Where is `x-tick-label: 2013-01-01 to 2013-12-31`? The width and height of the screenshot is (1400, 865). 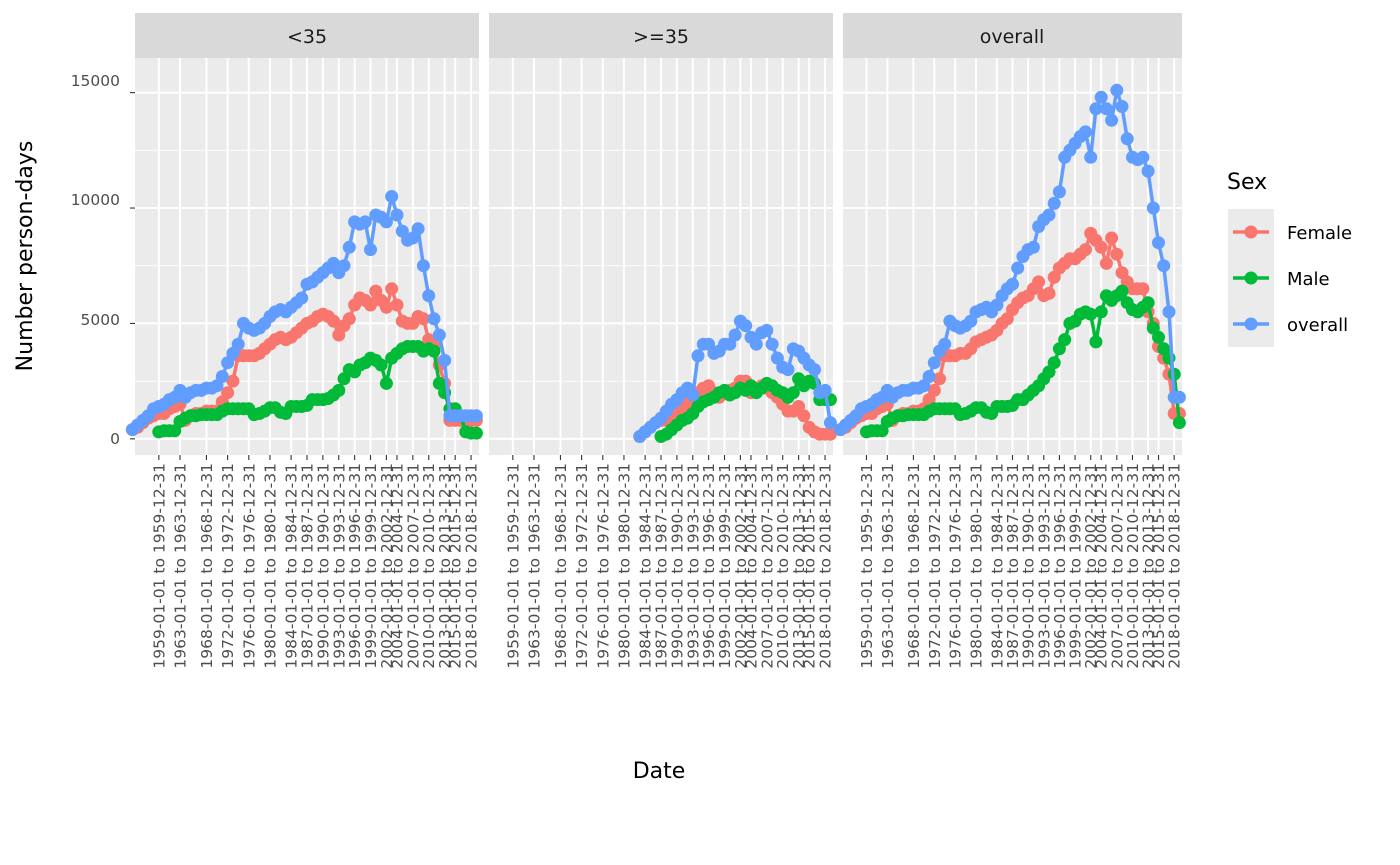
x-tick-label: 2013-01-01 to 2013-12-31 is located at coordinates (799, 566).